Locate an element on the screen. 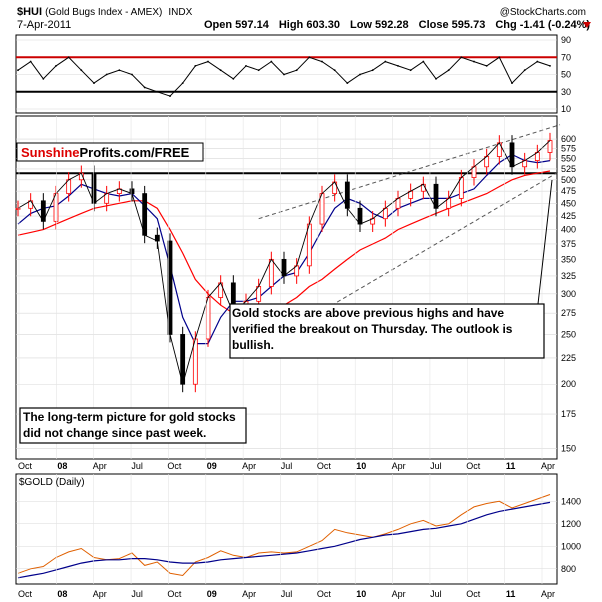 The width and height of the screenshot is (602, 602). watermark-box is located at coordinates (110, 152).